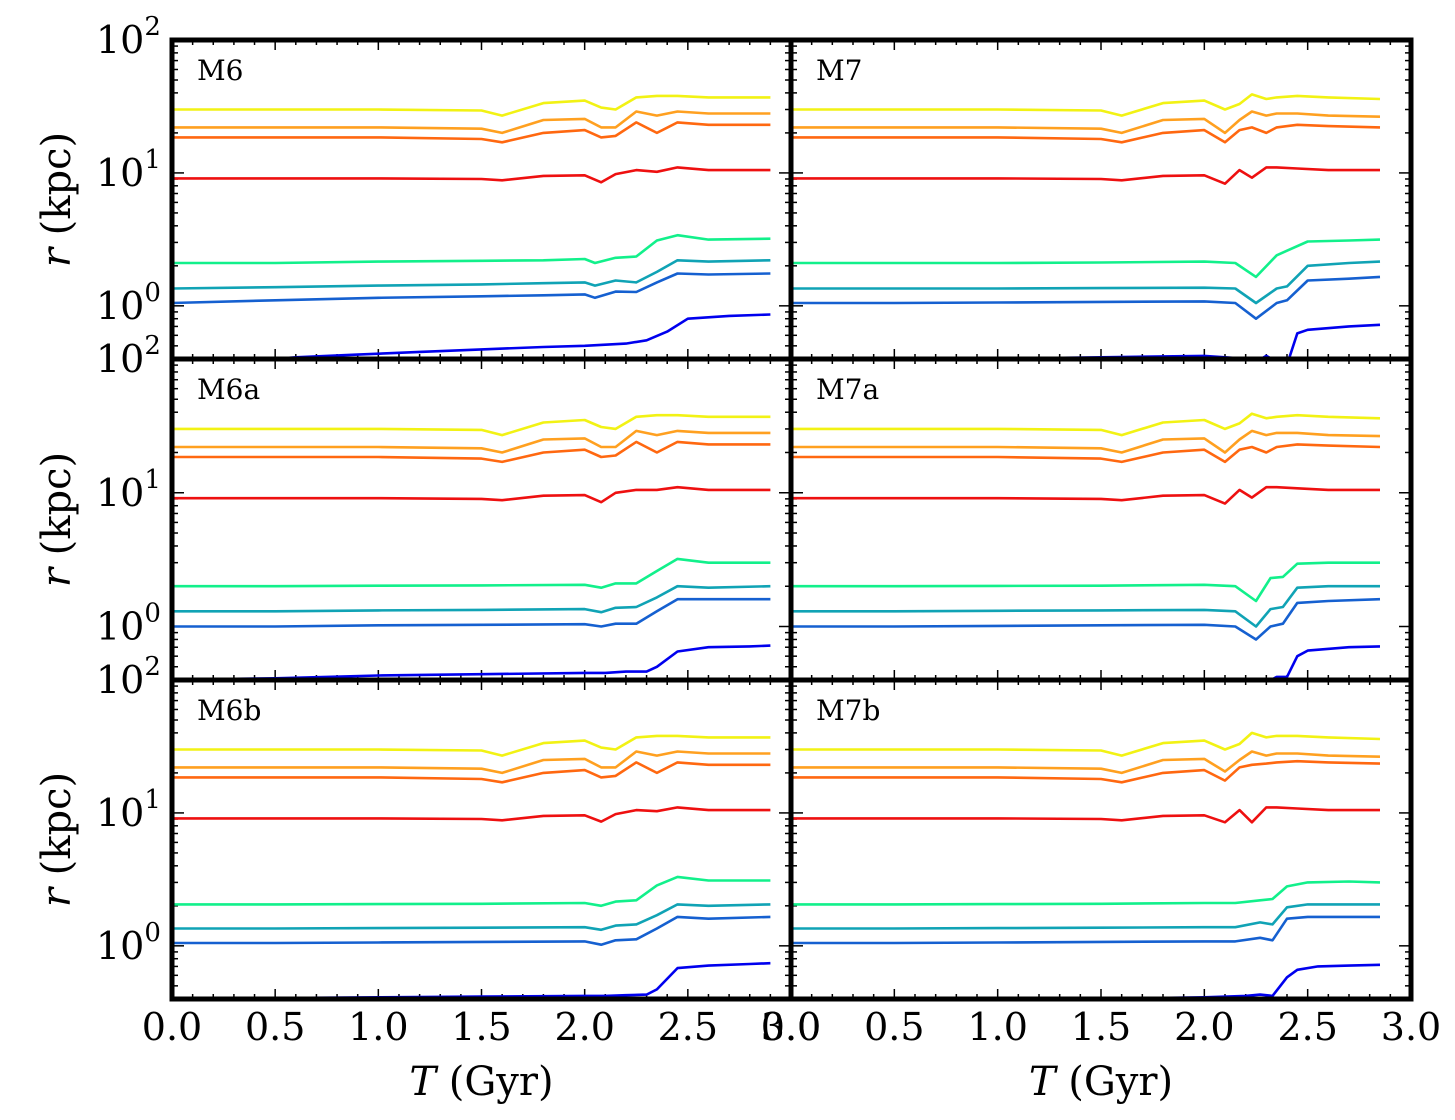  Describe the element at coordinates (228, 389) in the screenshot. I see `panel-label: M6a` at that location.